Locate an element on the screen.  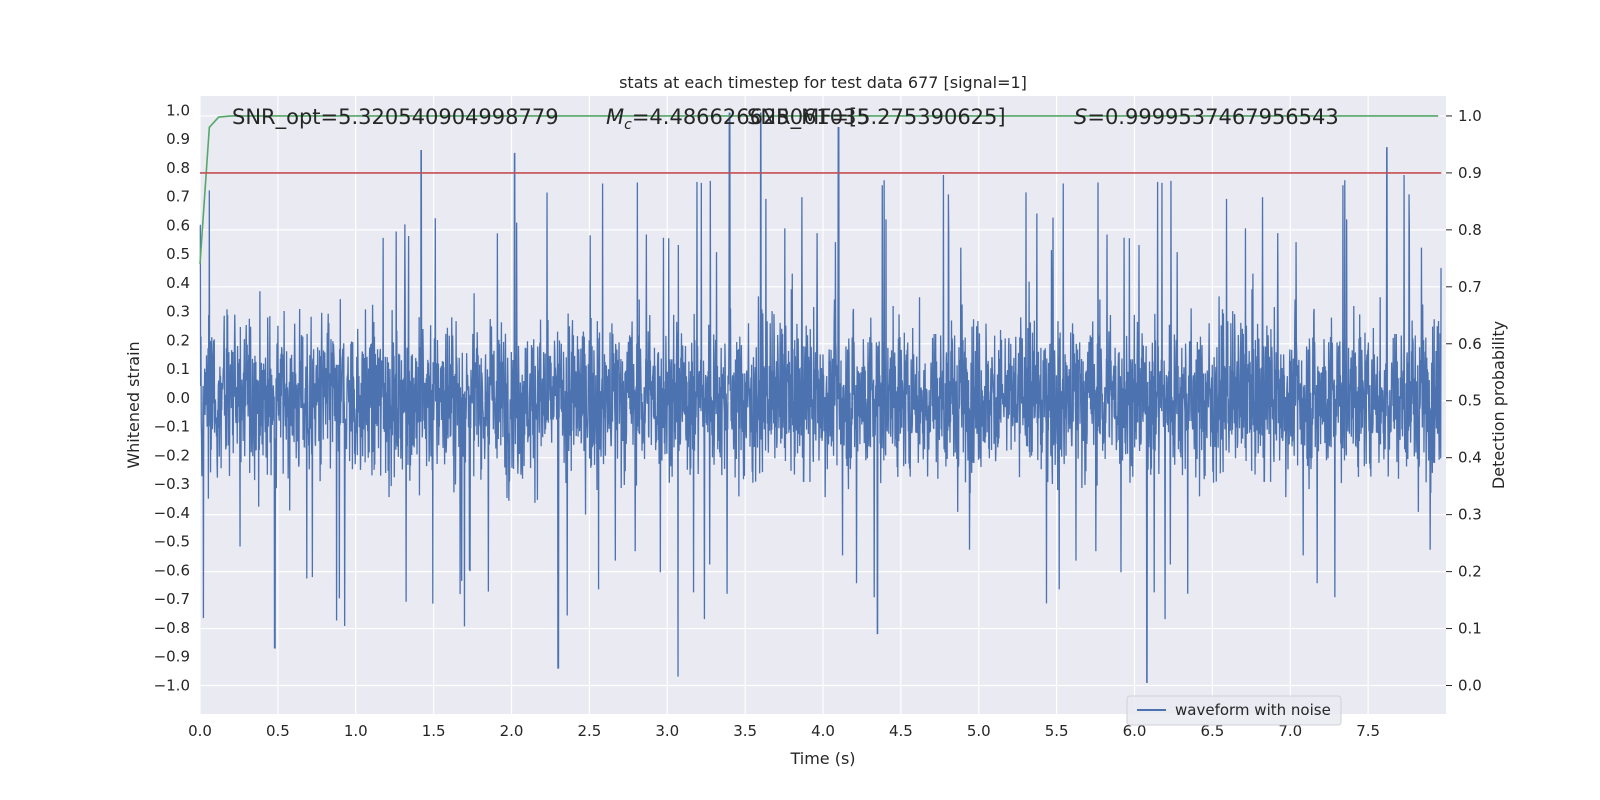
left-y-tick-label: 0.2 is located at coordinates (178, 340).